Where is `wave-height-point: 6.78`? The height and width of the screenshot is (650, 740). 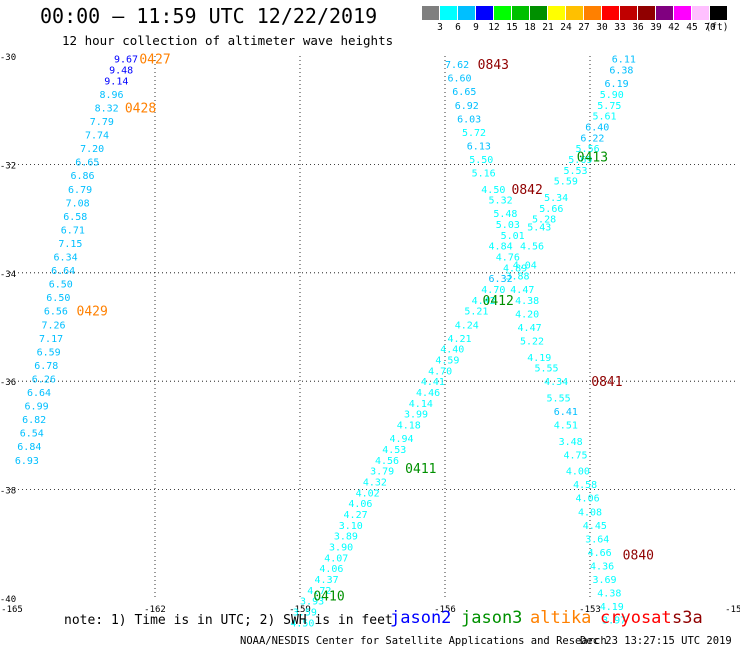
wave-height-point: 6.78 is located at coordinates (46, 366).